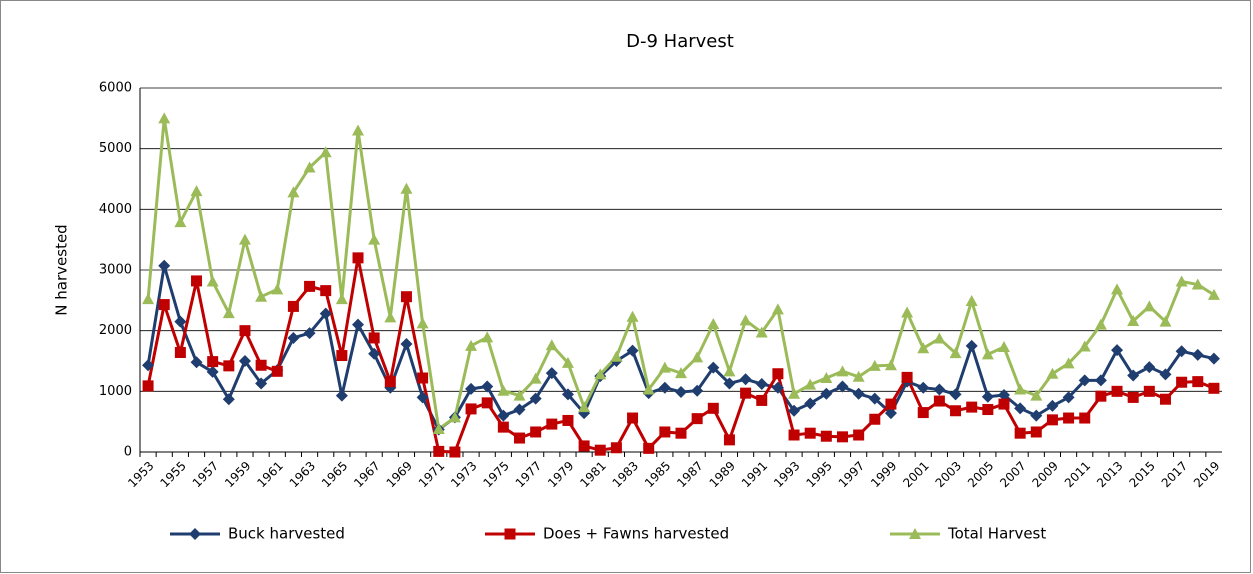  Describe the element at coordinates (115, 209) in the screenshot. I see `y-tick-label: 4000` at that location.